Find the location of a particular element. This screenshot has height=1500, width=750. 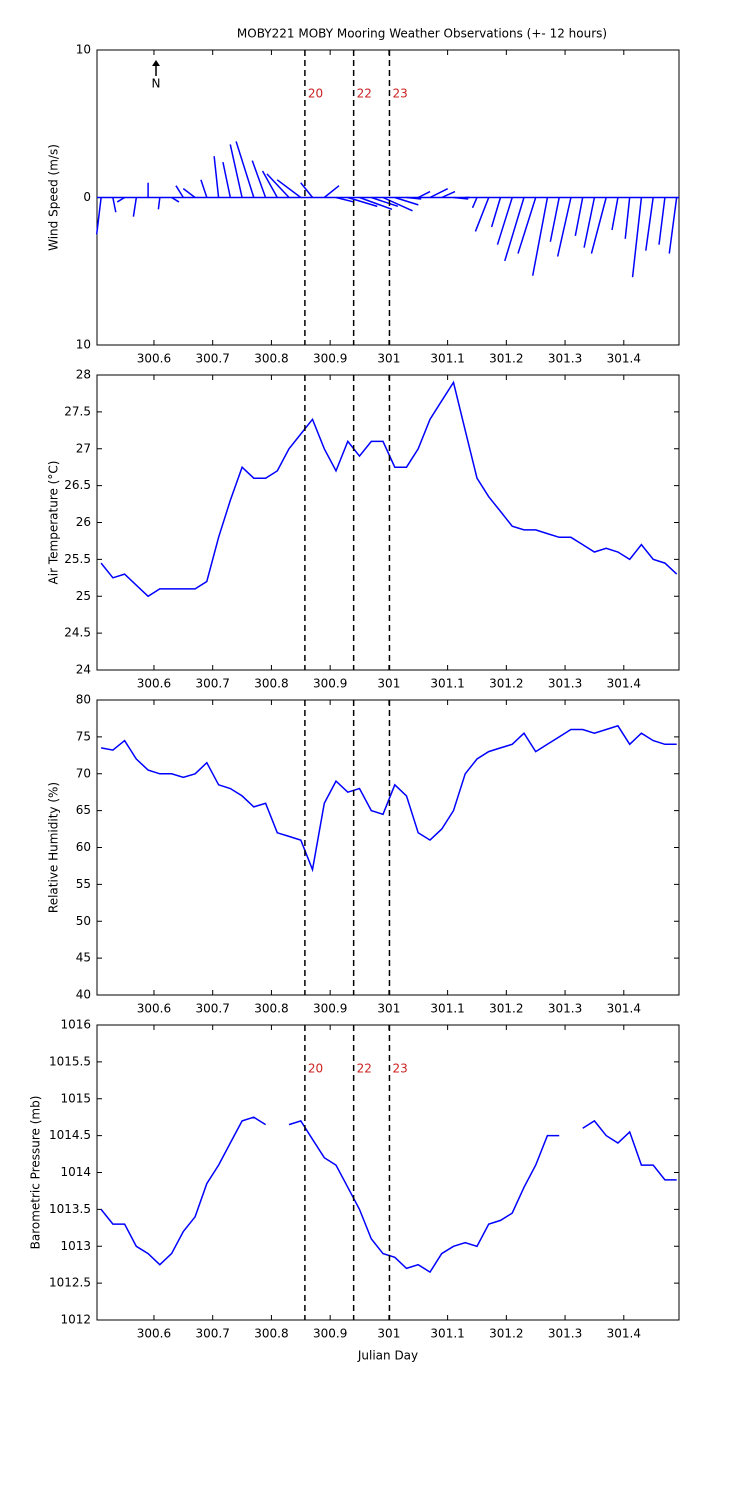

y-tick-label: 26 is located at coordinates (83, 522).